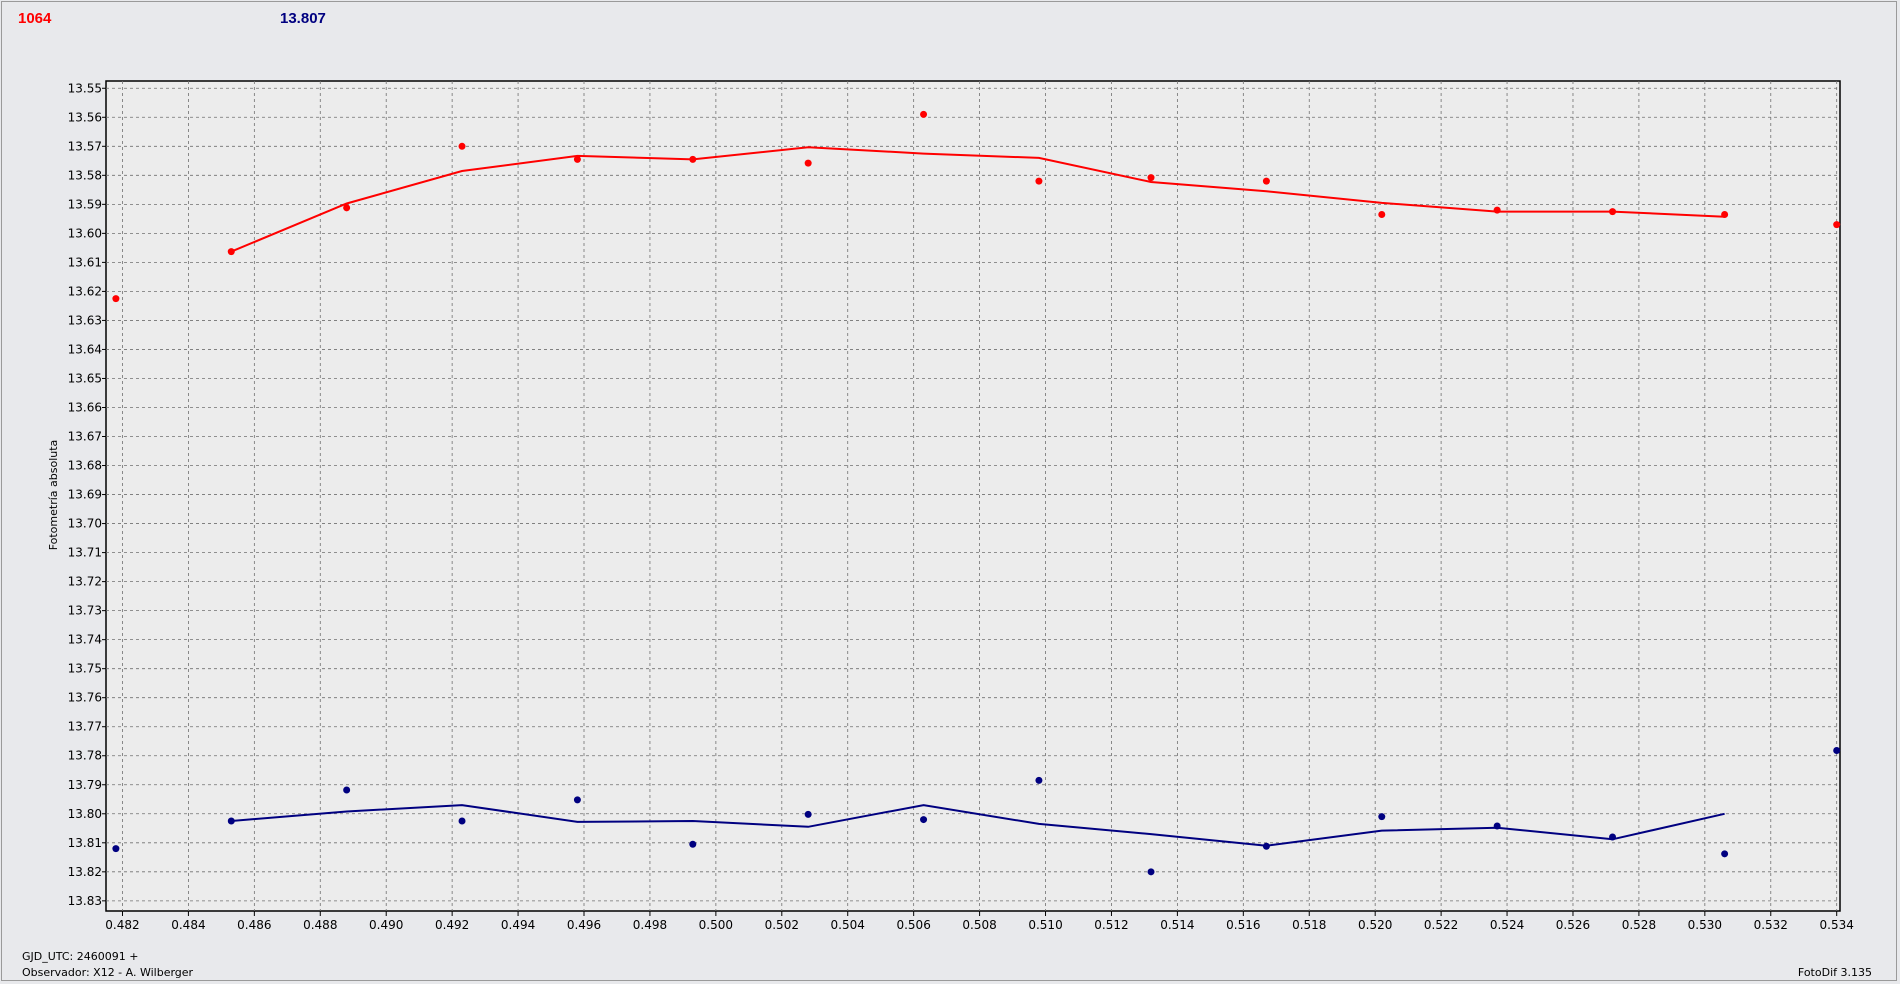 Image resolution: width=1900 pixels, height=984 pixels. Describe the element at coordinates (85, 437) in the screenshot. I see `y-tick-label: 13.67` at that location.